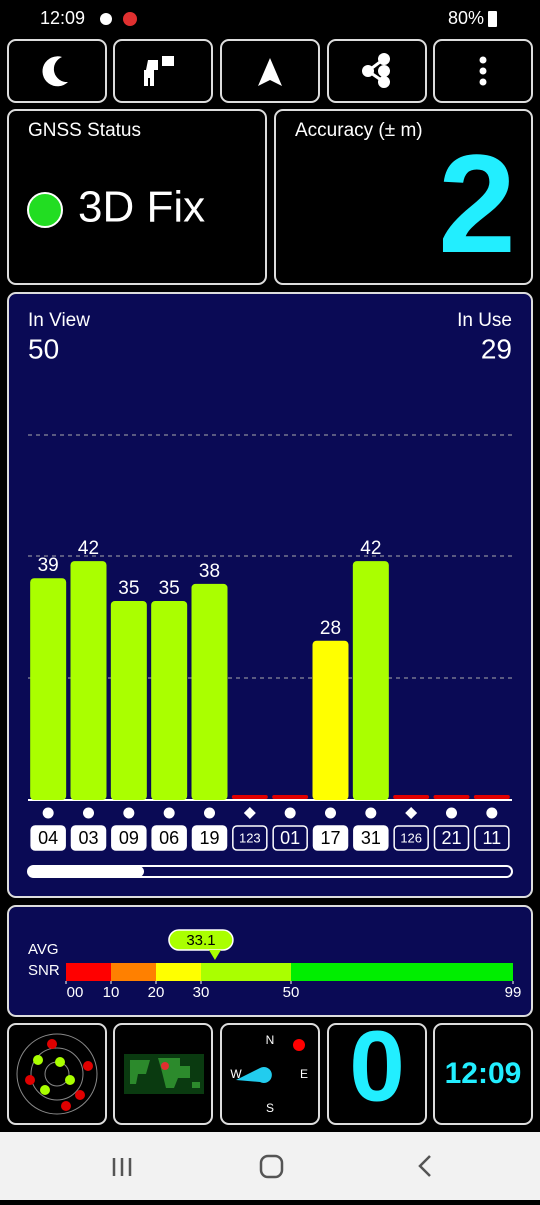 The image size is (540, 1205). I want to click on unlock-button, so click(163, 71).